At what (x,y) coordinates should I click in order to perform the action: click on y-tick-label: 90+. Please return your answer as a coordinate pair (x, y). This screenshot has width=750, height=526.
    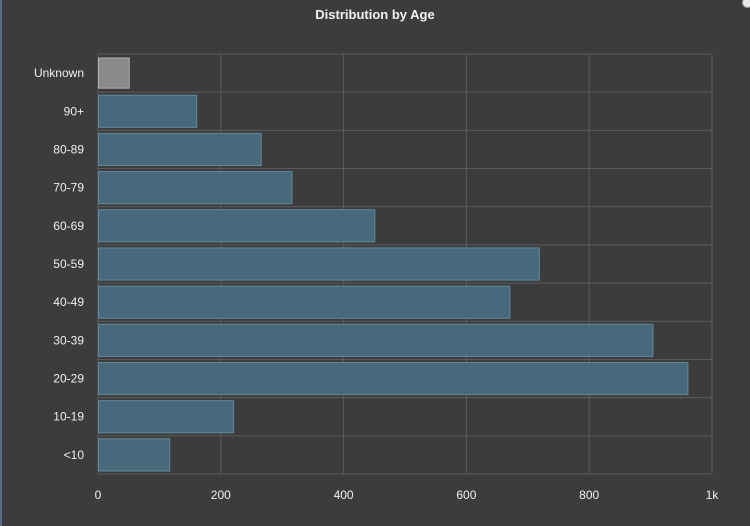
    Looking at the image, I should click on (74, 111).